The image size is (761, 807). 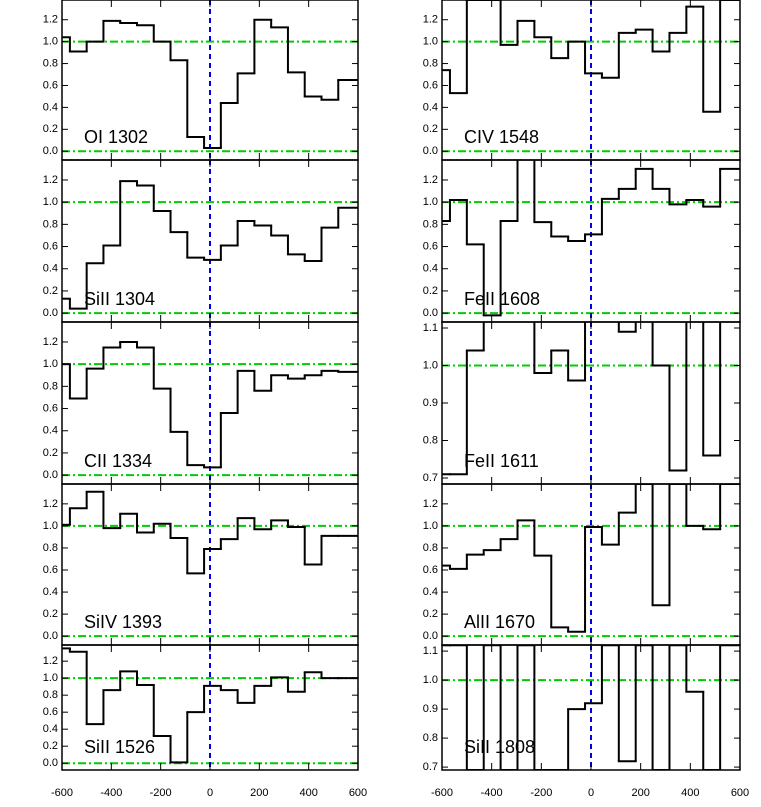 What do you see at coordinates (116, 137) in the screenshot?
I see `panel-label: OI 1302` at bounding box center [116, 137].